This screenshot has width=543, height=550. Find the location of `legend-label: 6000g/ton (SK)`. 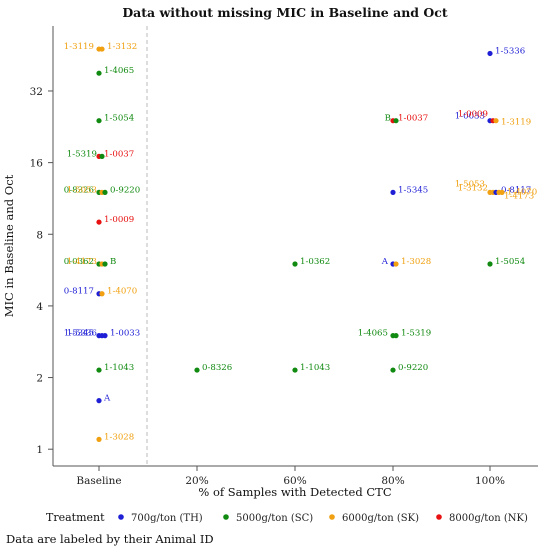

legend-label: 6000g/ton (SK) is located at coordinates (380, 518).